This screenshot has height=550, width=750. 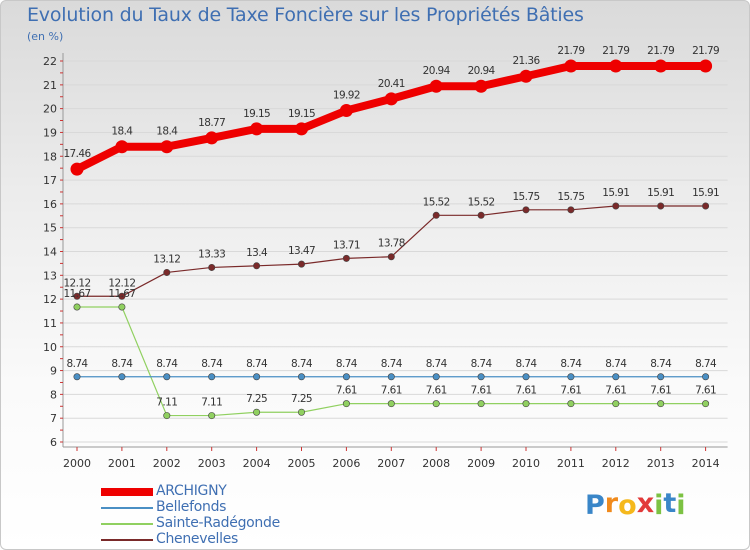 What do you see at coordinates (50, 347) in the screenshot?
I see `y-tick-label: 10` at bounding box center [50, 347].